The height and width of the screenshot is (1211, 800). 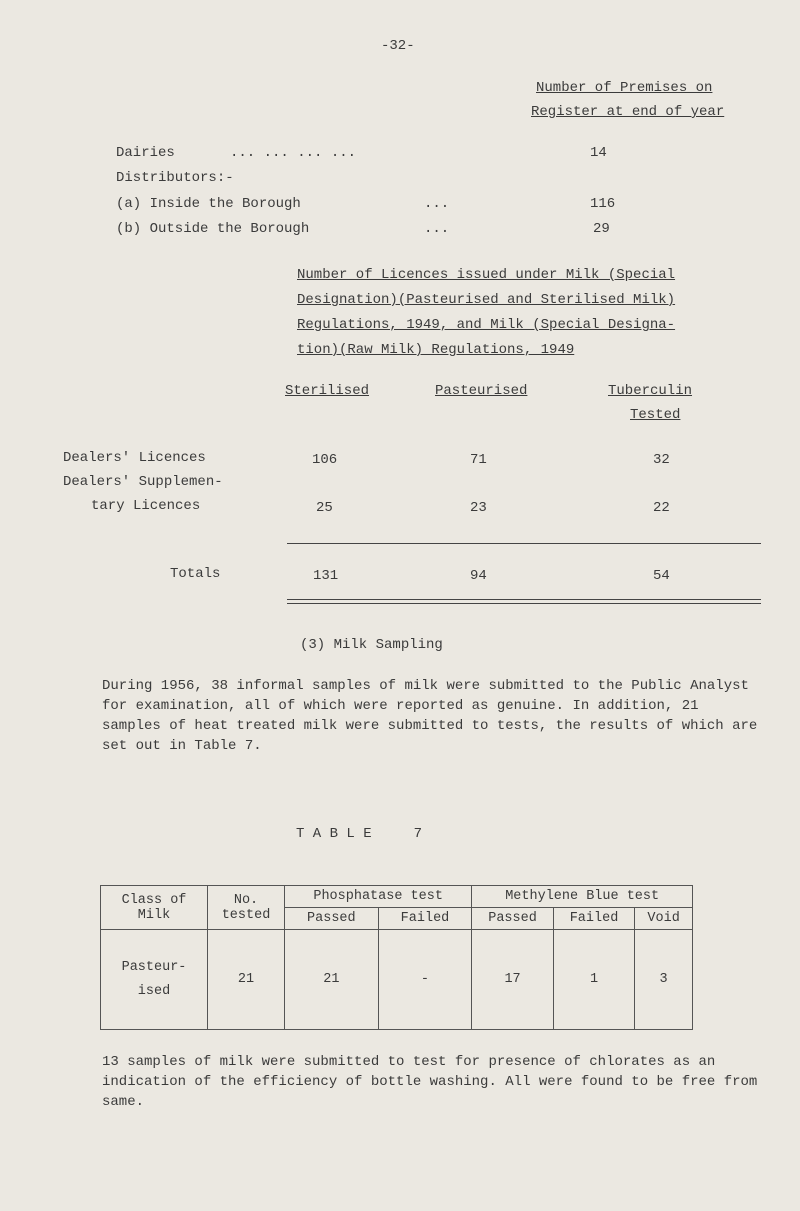 What do you see at coordinates (650, 391) in the screenshot?
I see `column-header: Tuberculin` at bounding box center [650, 391].